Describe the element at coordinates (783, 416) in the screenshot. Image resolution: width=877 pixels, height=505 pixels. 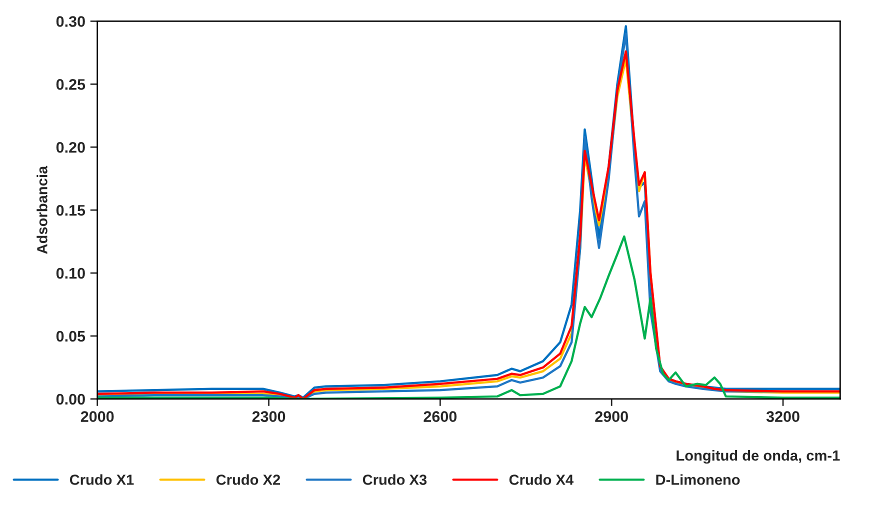
I see `x-tick-label: 3200` at that location.